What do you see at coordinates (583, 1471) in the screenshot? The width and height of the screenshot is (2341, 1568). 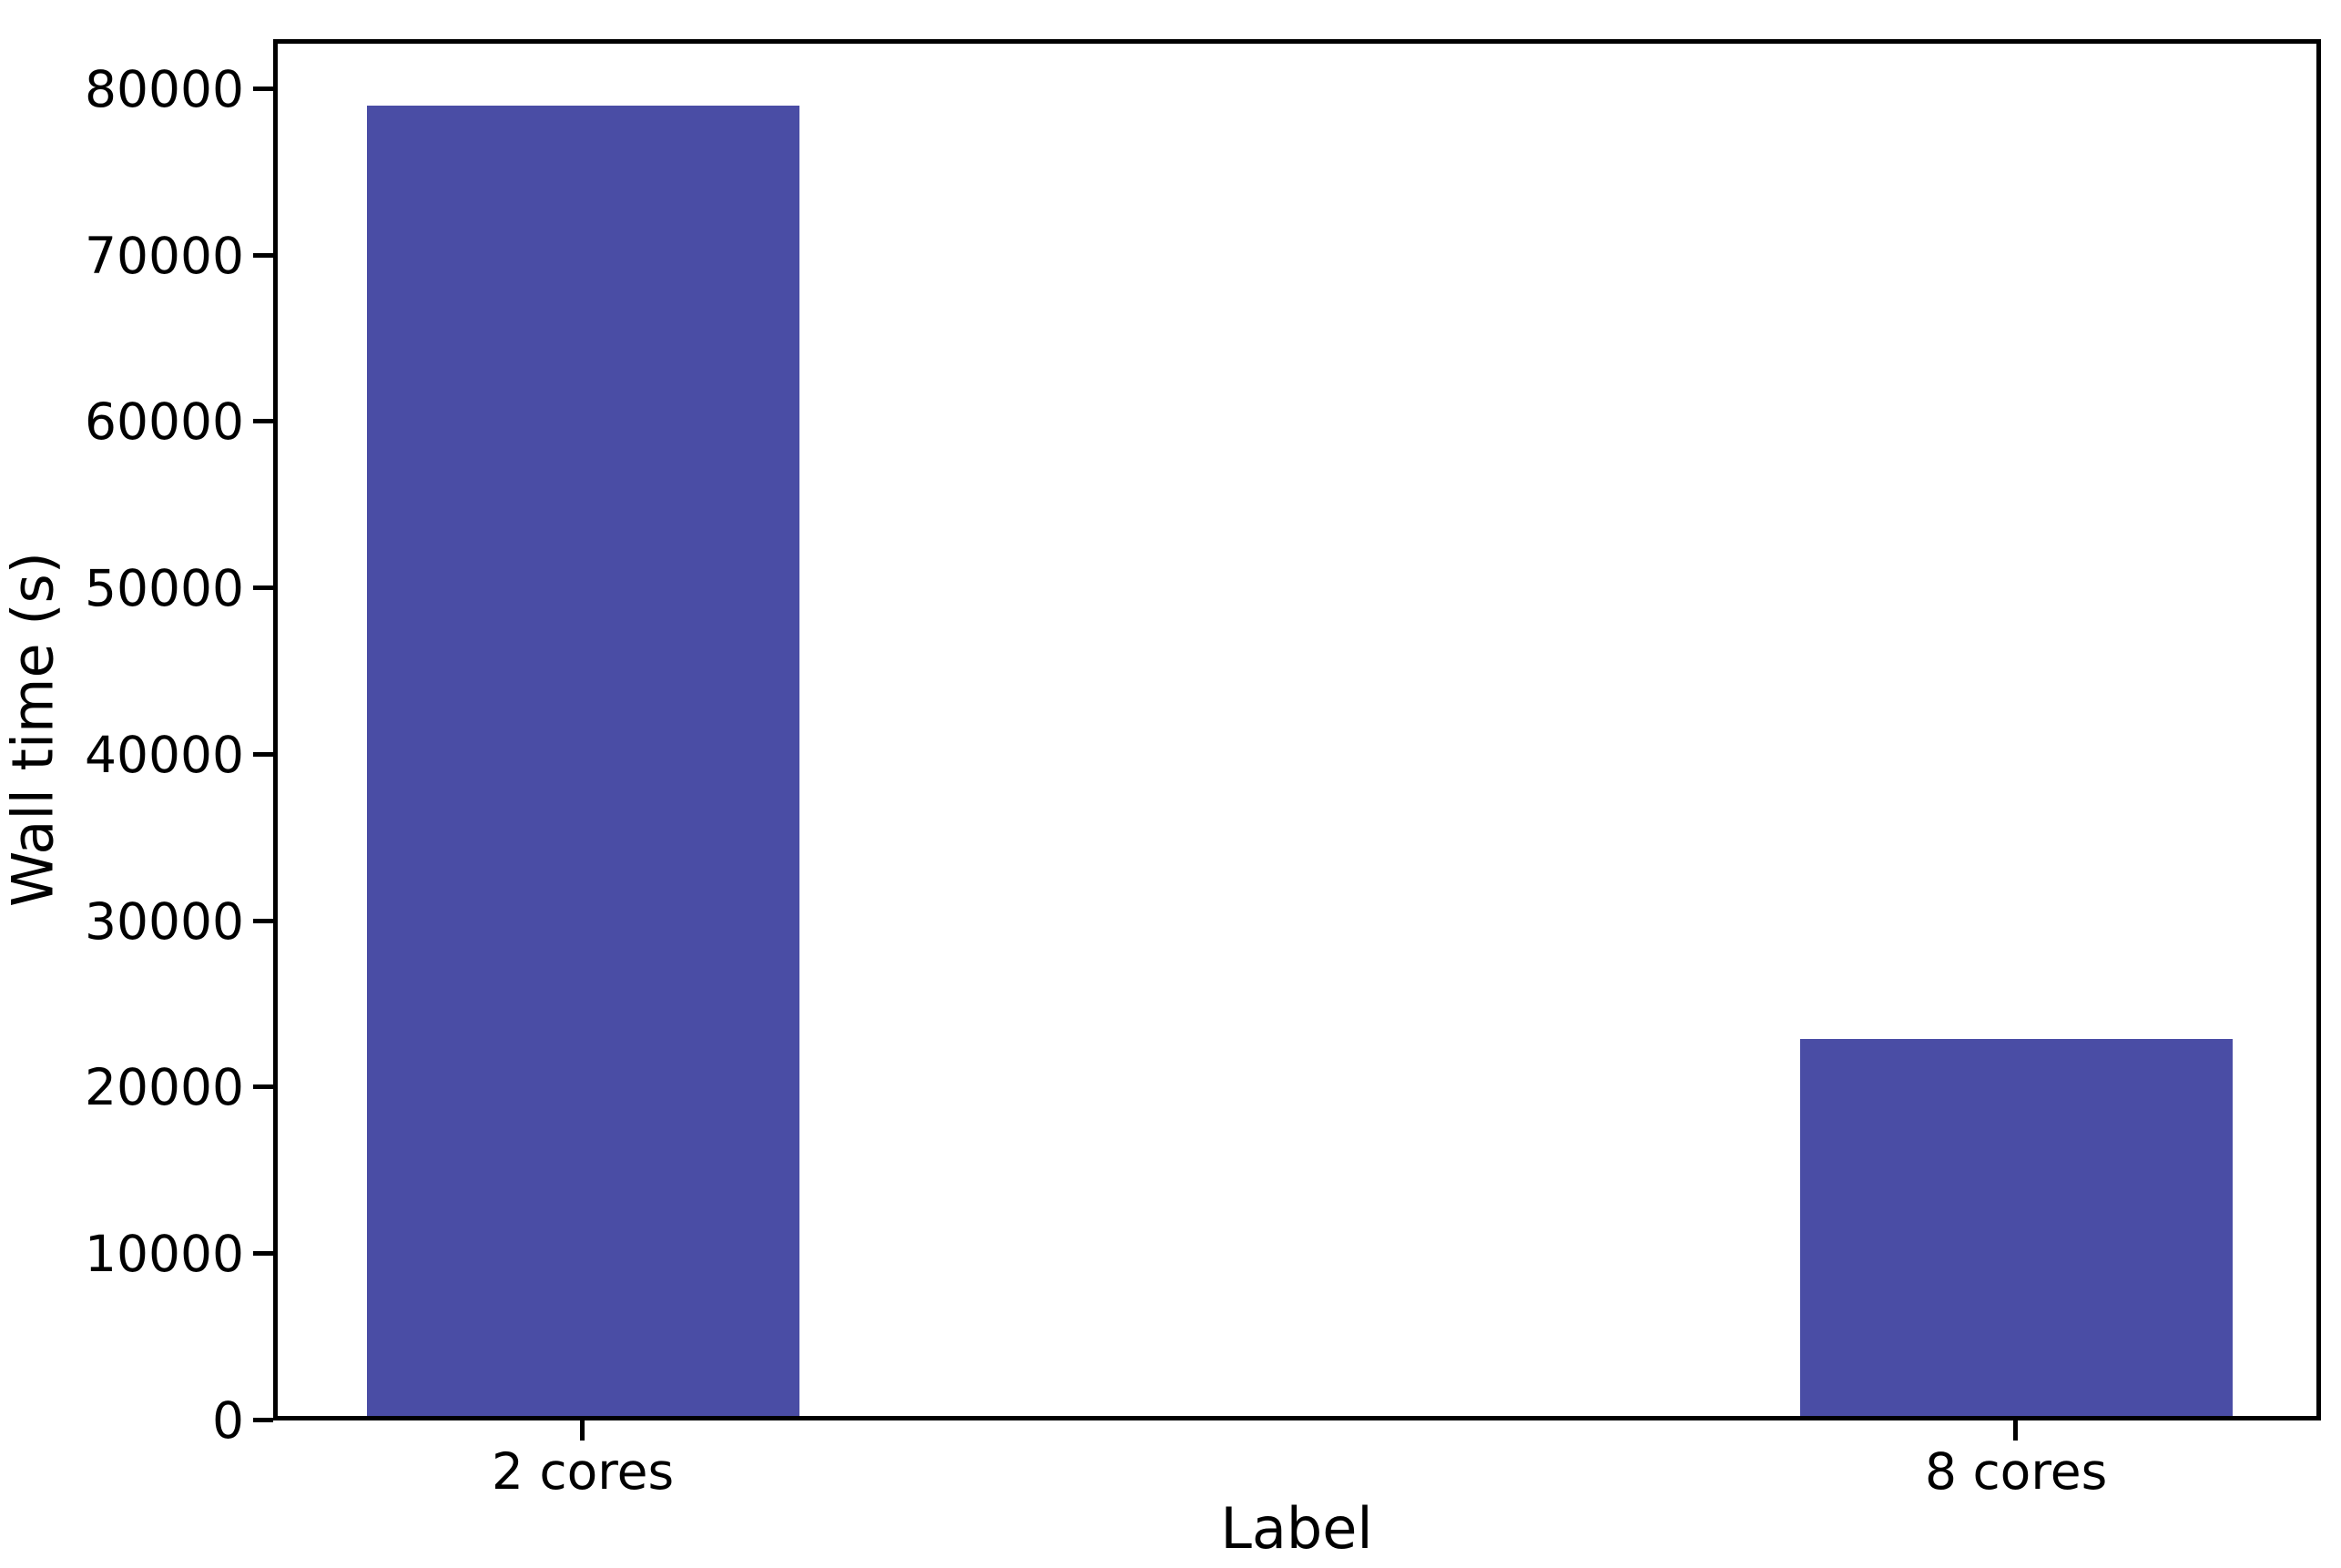 I see `x-tick-label: 2 cores` at bounding box center [583, 1471].